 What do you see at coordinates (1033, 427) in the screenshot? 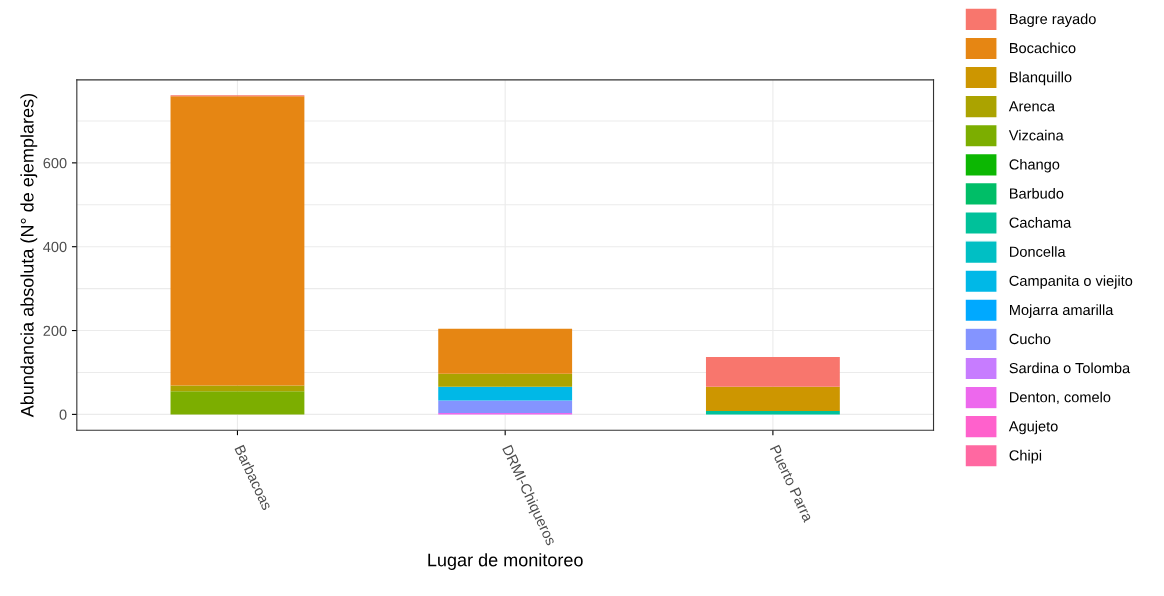
I see `legend-label: Agujeto` at bounding box center [1033, 427].